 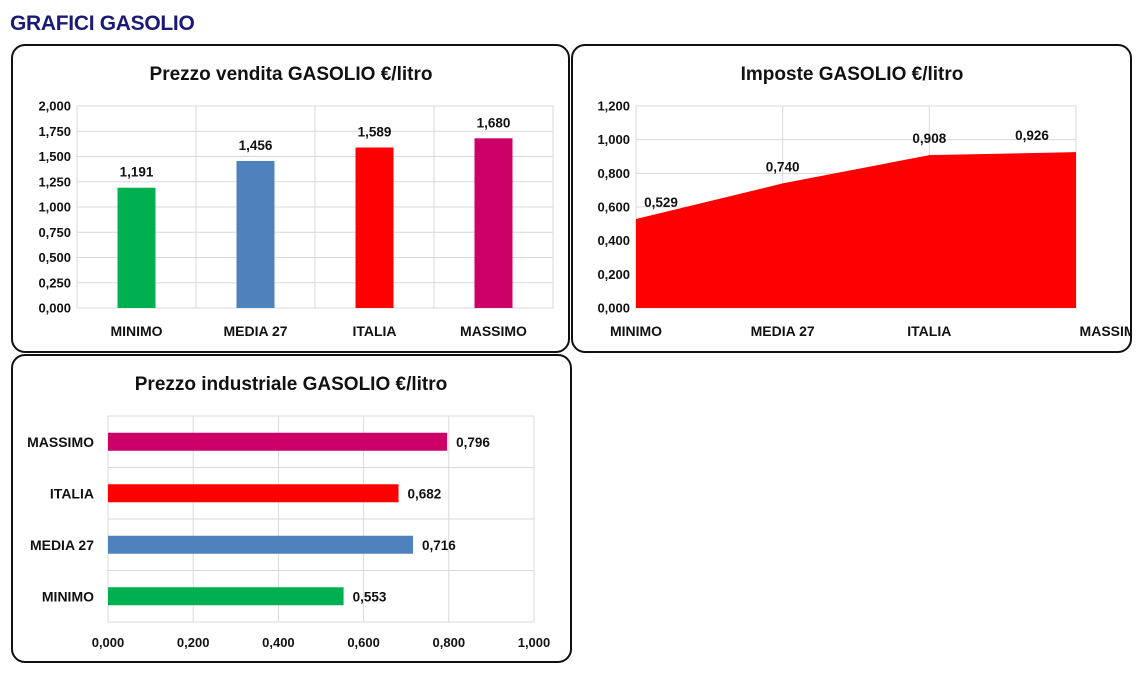 What do you see at coordinates (193, 642) in the screenshot?
I see `x-tick-label: 0,200` at bounding box center [193, 642].